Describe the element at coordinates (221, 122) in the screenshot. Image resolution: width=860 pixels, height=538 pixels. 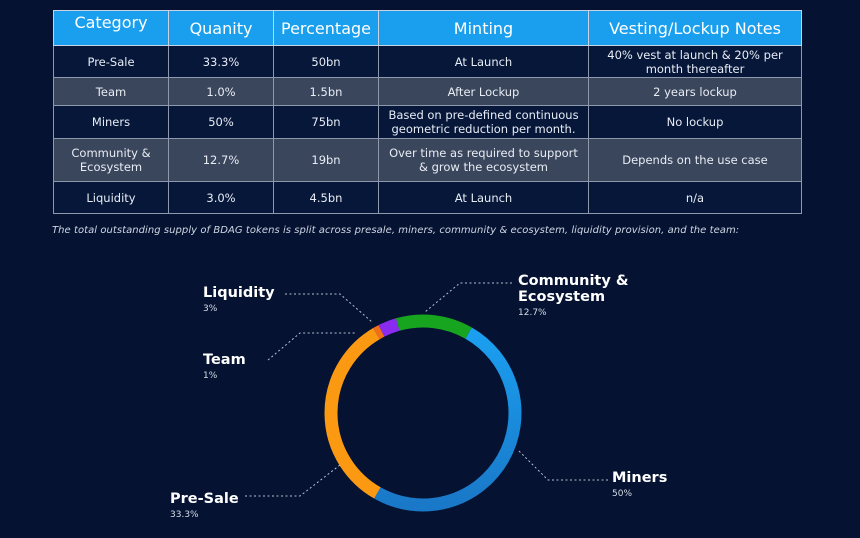
I see `cell-quantity: 50%` at that location.